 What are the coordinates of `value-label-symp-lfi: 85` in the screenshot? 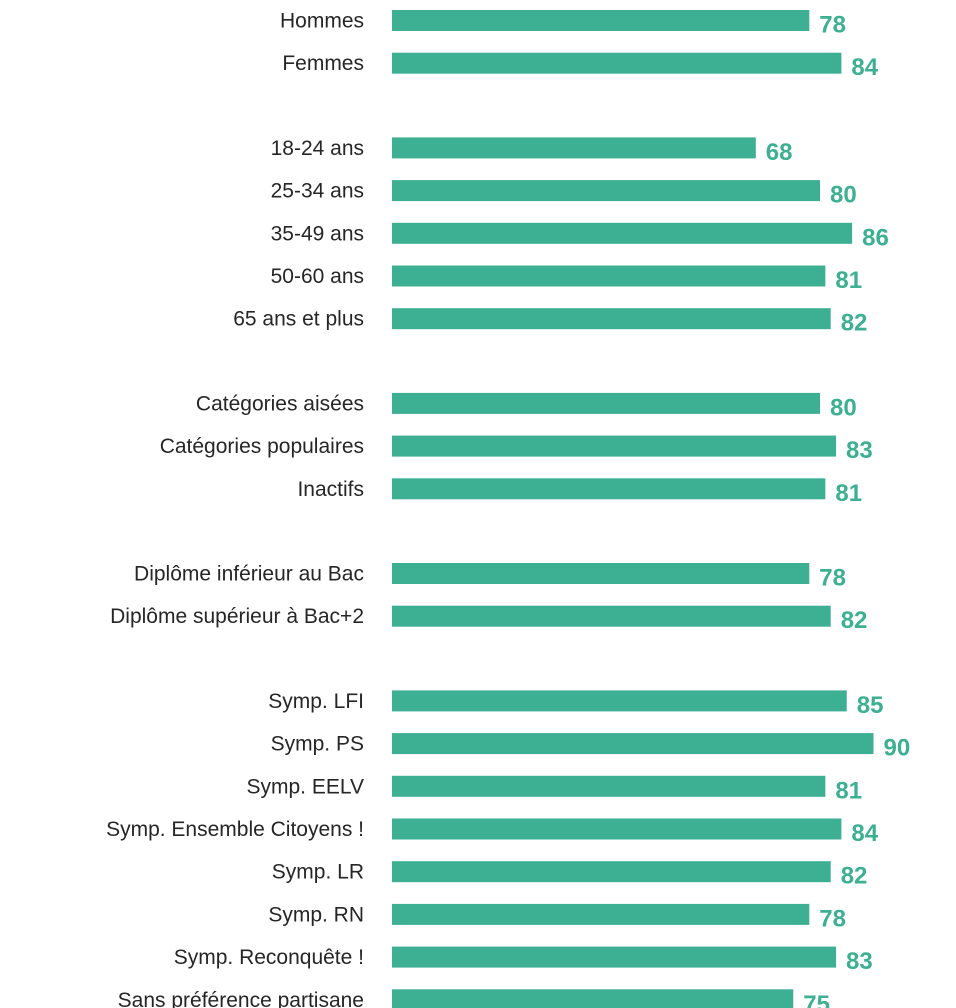 It's located at (870, 705).